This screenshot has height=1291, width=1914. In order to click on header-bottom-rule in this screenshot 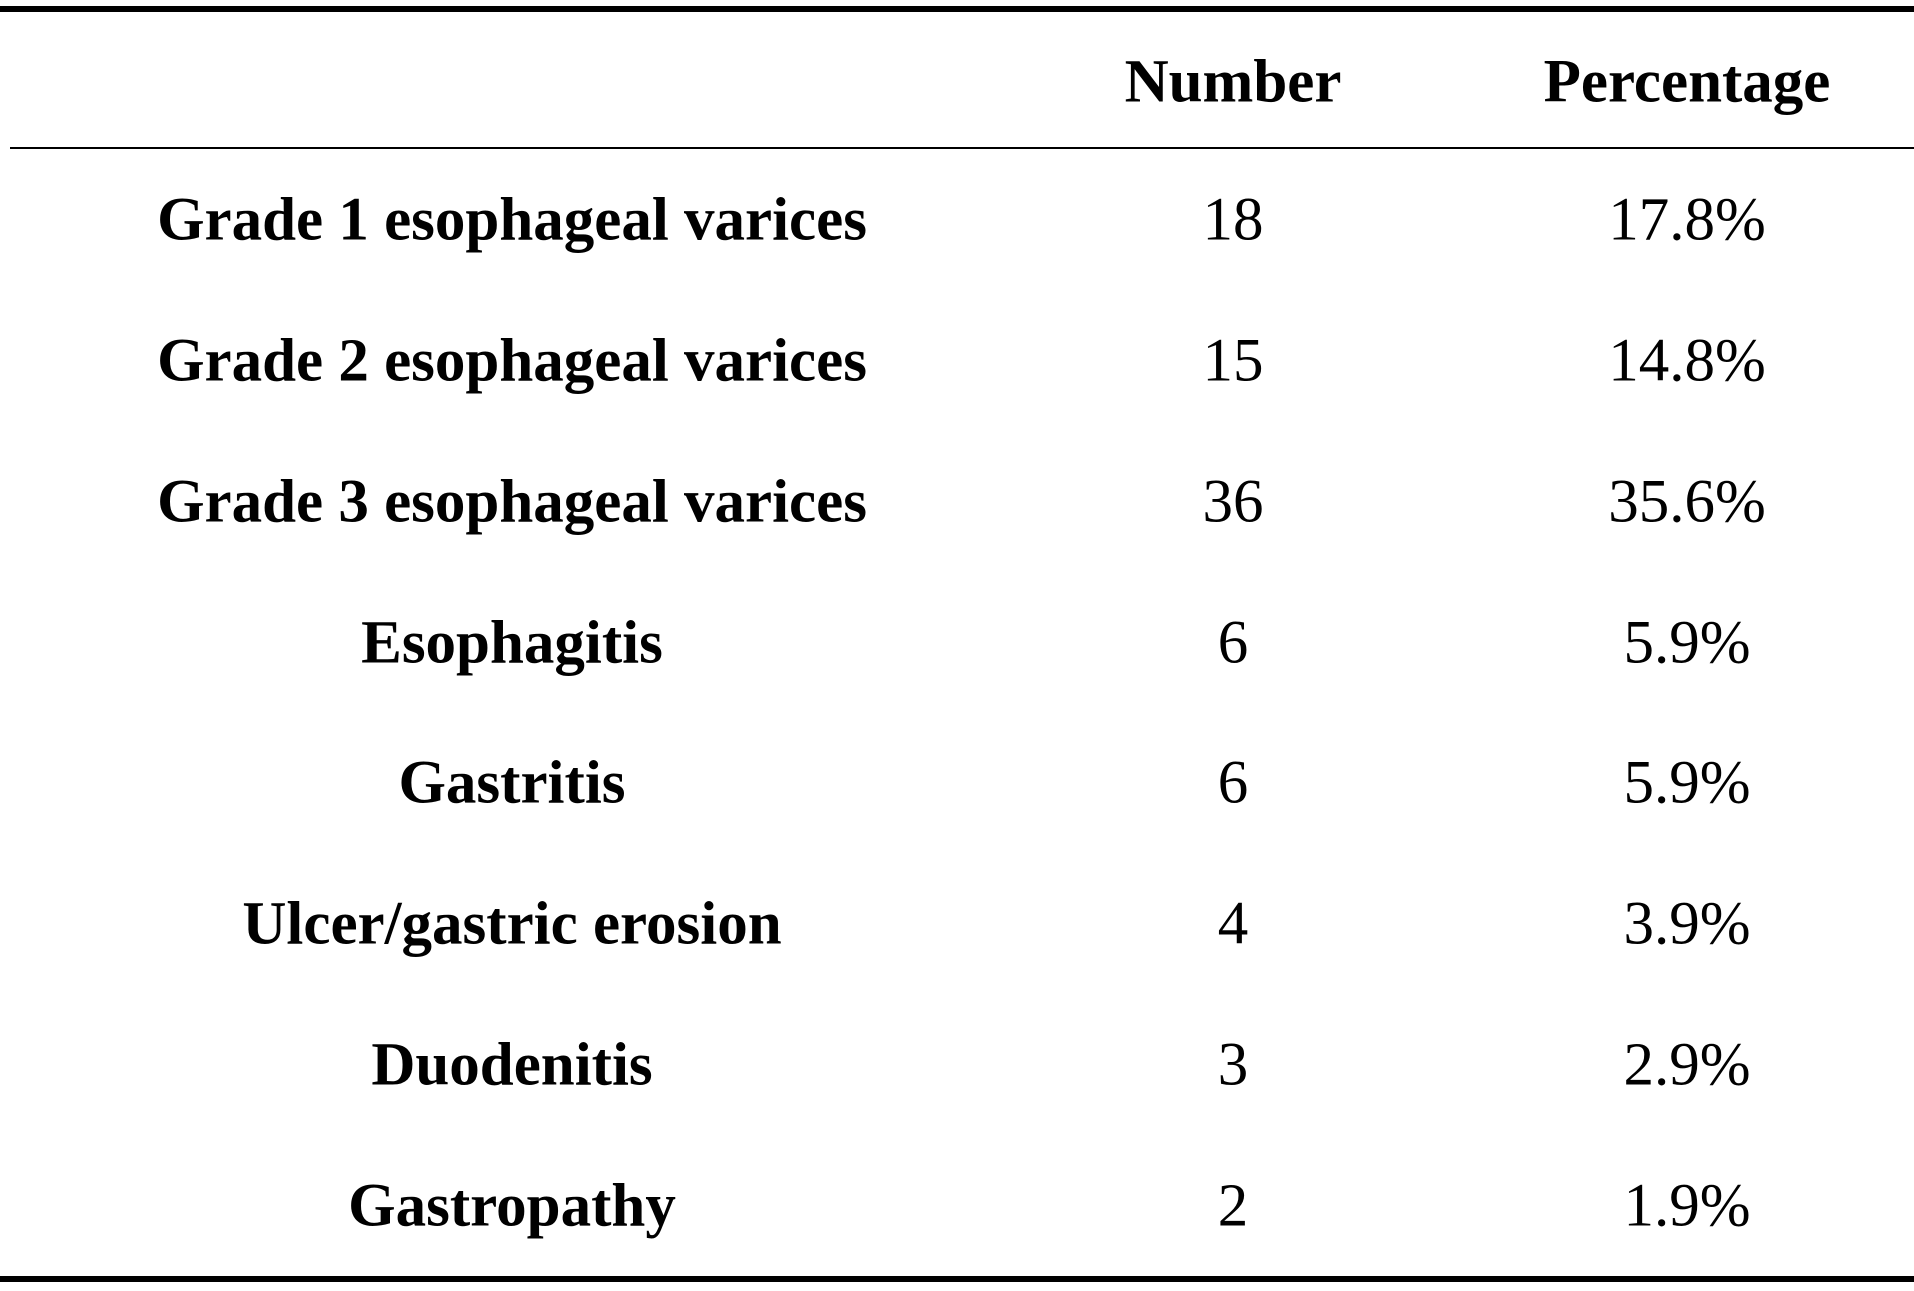, I will do `click(962, 148)`.